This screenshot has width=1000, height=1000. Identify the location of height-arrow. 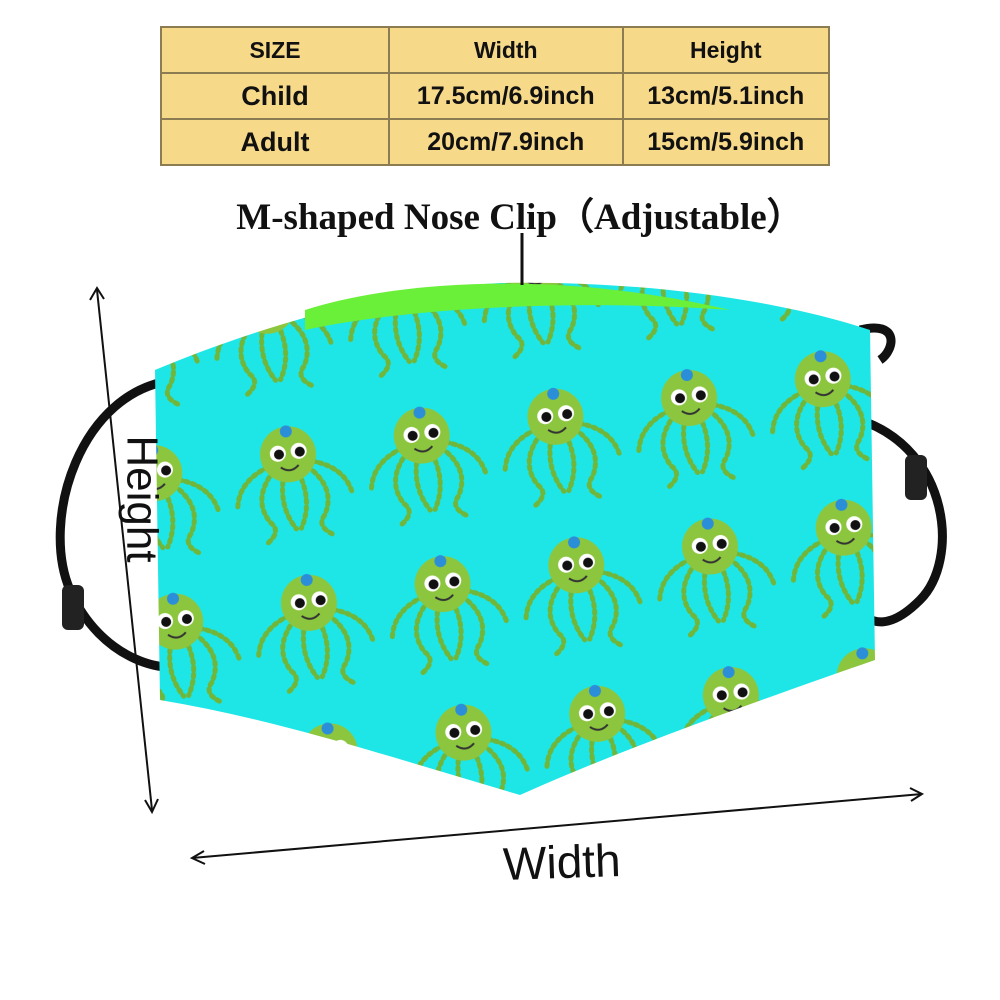
(124, 550).